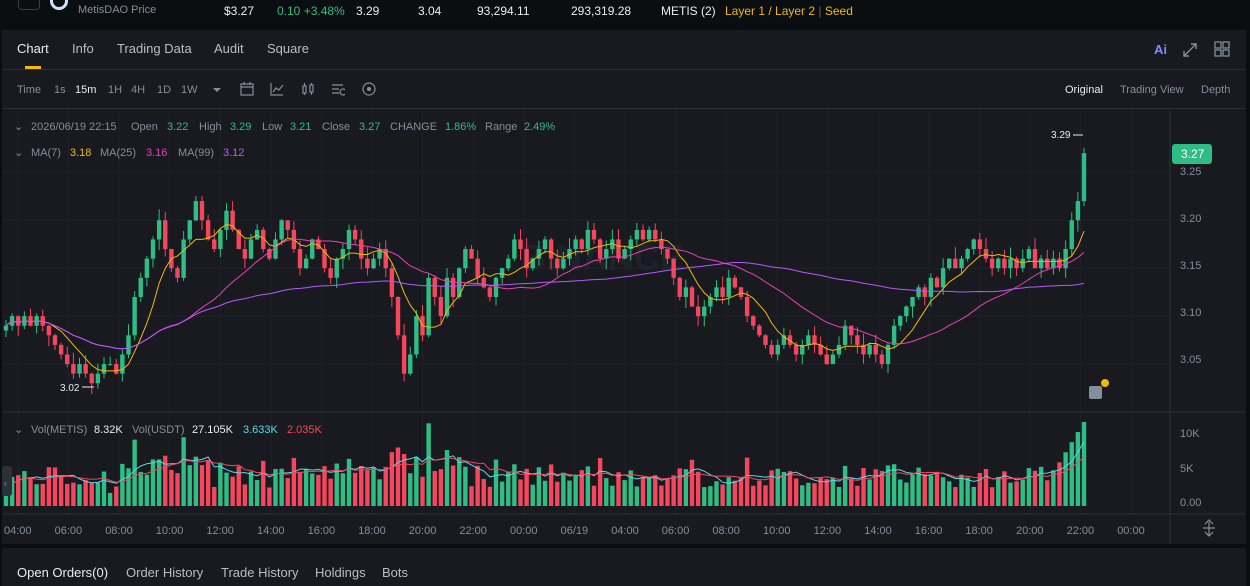 The width and height of the screenshot is (1250, 586). What do you see at coordinates (7, 481) in the screenshot?
I see `scroll-left-handle: ‹` at bounding box center [7, 481].